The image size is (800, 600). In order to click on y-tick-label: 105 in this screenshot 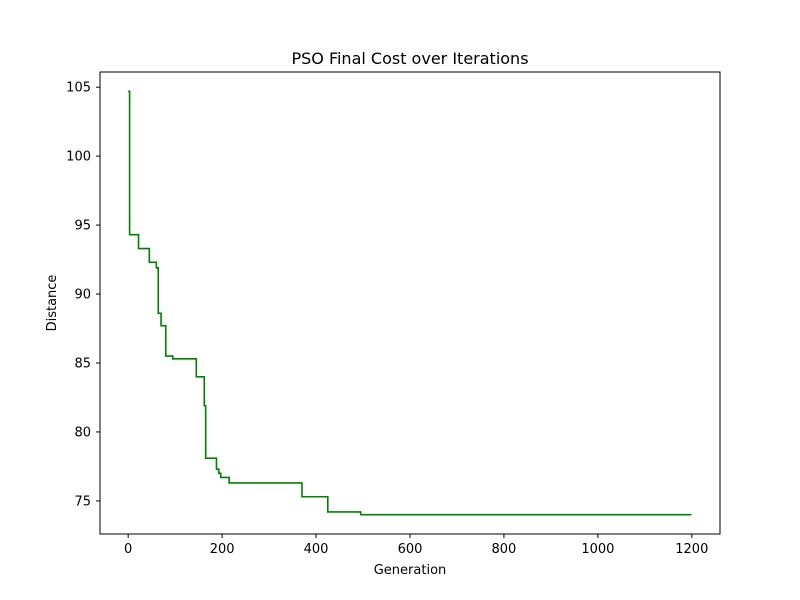, I will do `click(78, 88)`.